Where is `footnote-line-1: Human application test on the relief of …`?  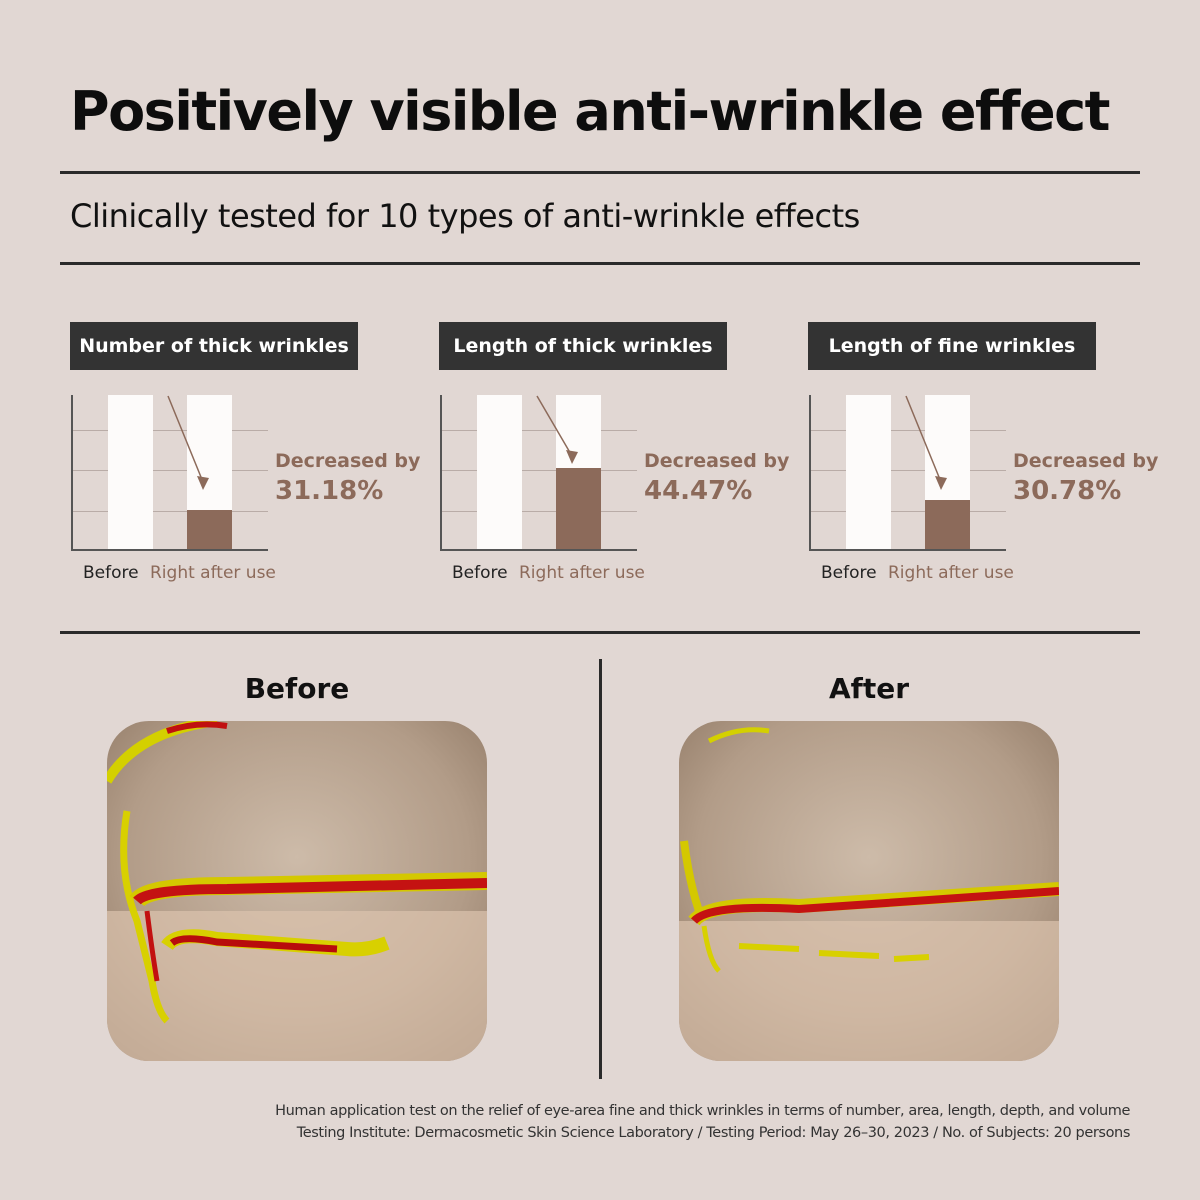 footnote-line-1: Human application test on the relief of … is located at coordinates (702, 1111).